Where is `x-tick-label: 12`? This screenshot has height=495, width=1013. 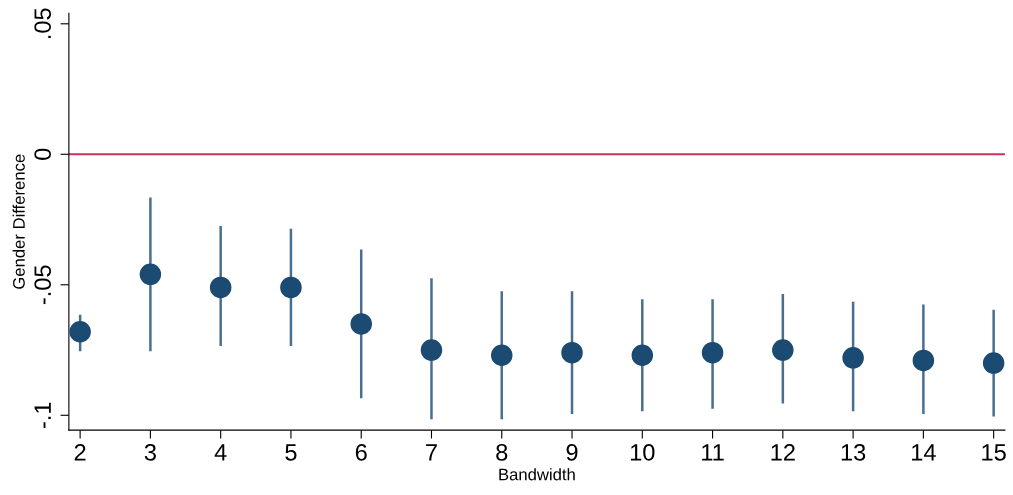 x-tick-label: 12 is located at coordinates (783, 452).